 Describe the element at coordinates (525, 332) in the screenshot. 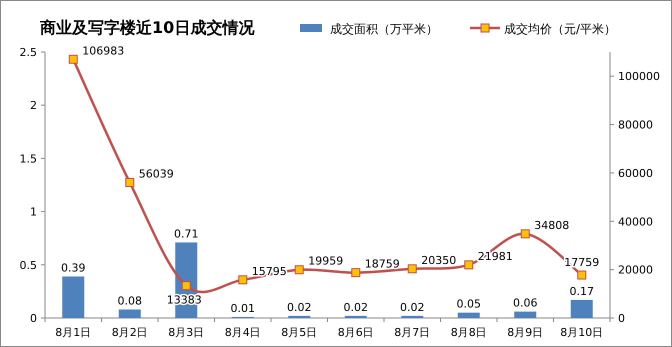

I see `x-tick-label: 8月9日` at that location.